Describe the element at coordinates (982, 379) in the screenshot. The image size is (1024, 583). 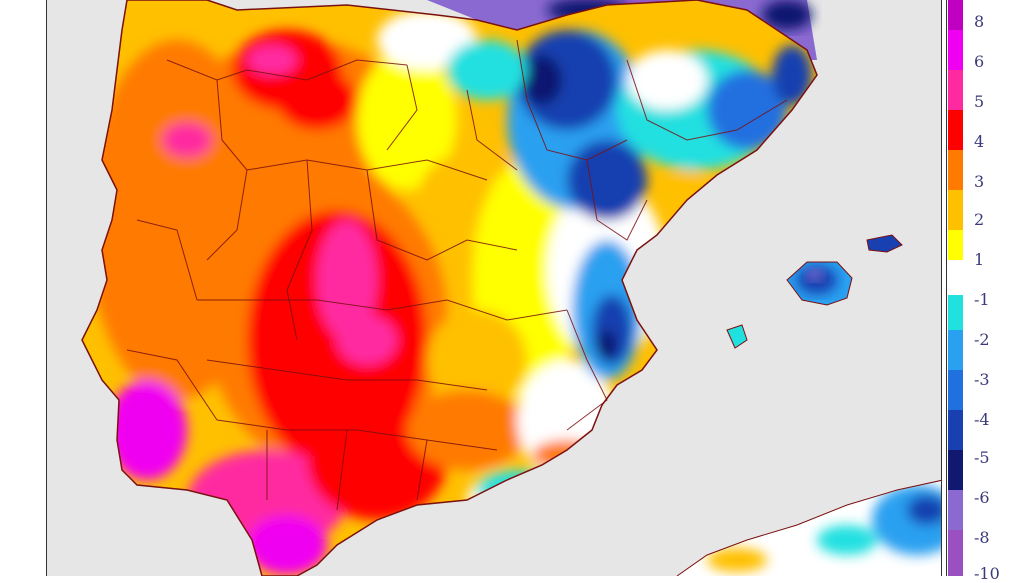
I see `legend-label: -3` at that location.